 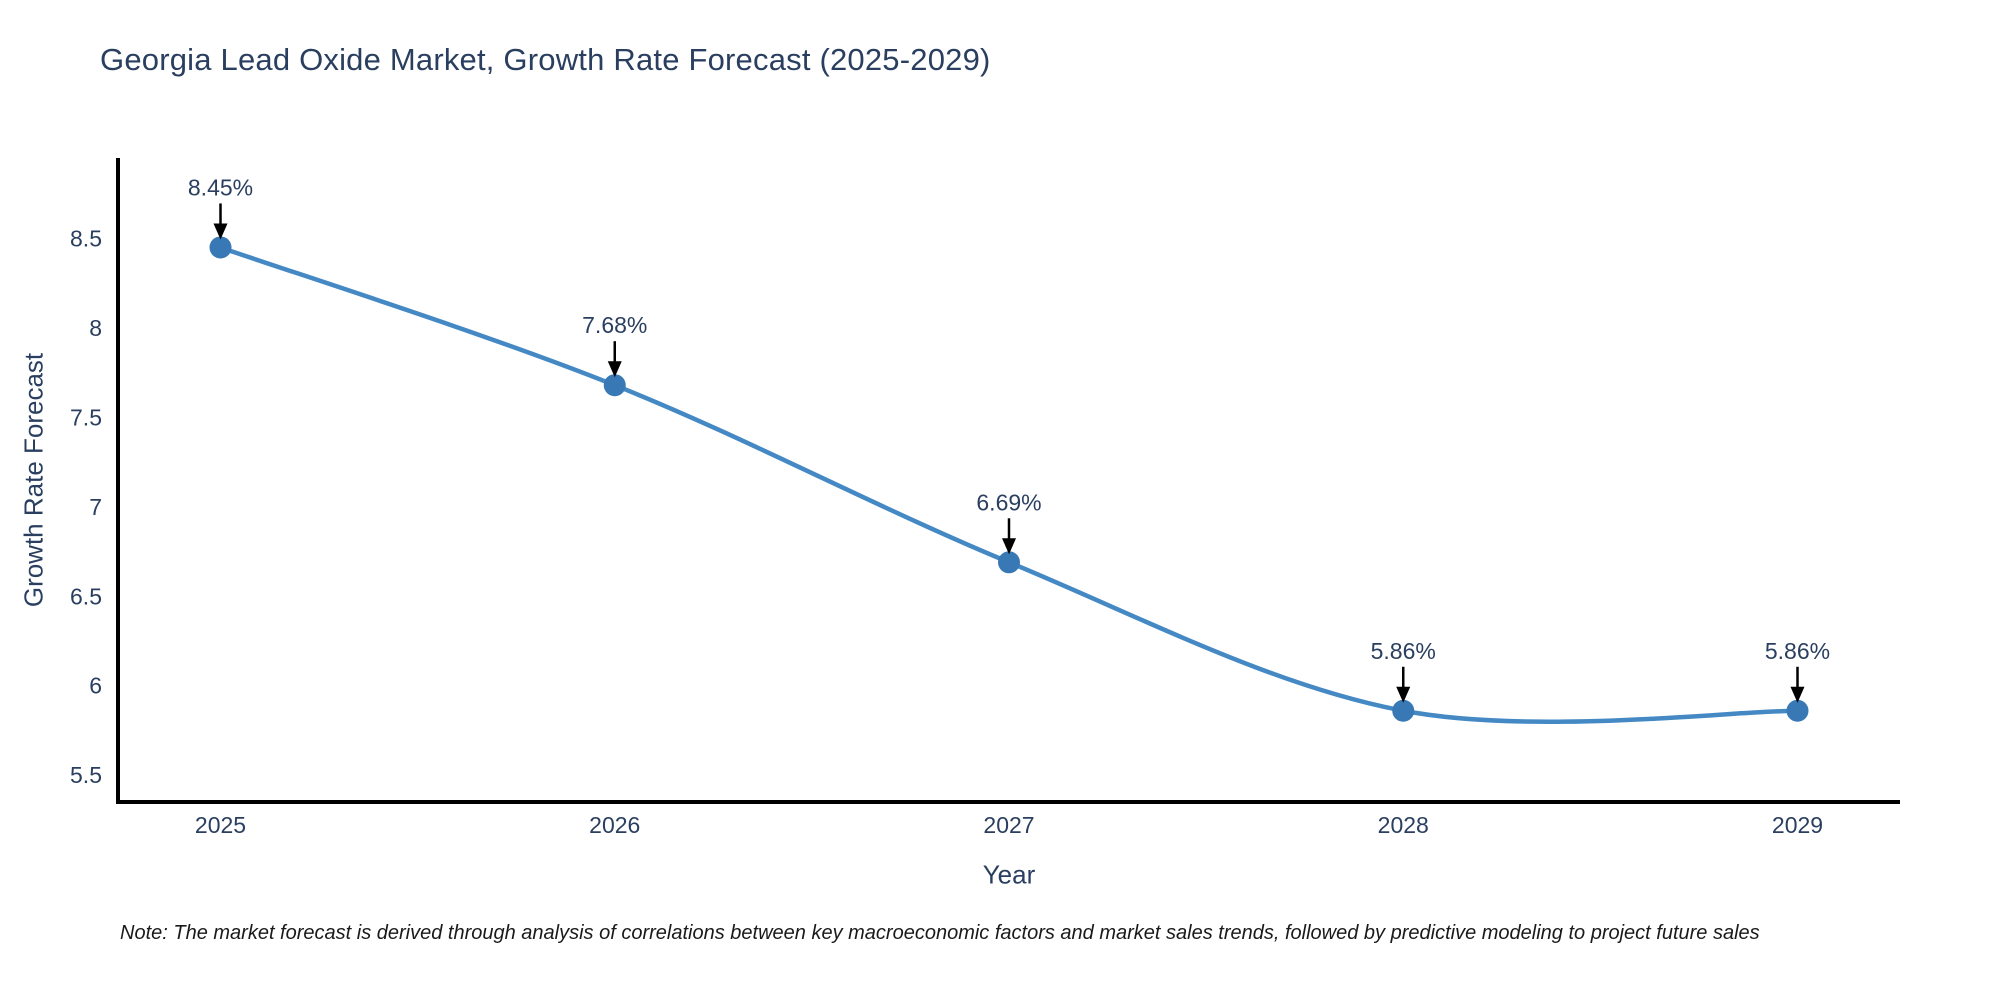 I want to click on y-tick-label: 7, so click(x=95, y=507).